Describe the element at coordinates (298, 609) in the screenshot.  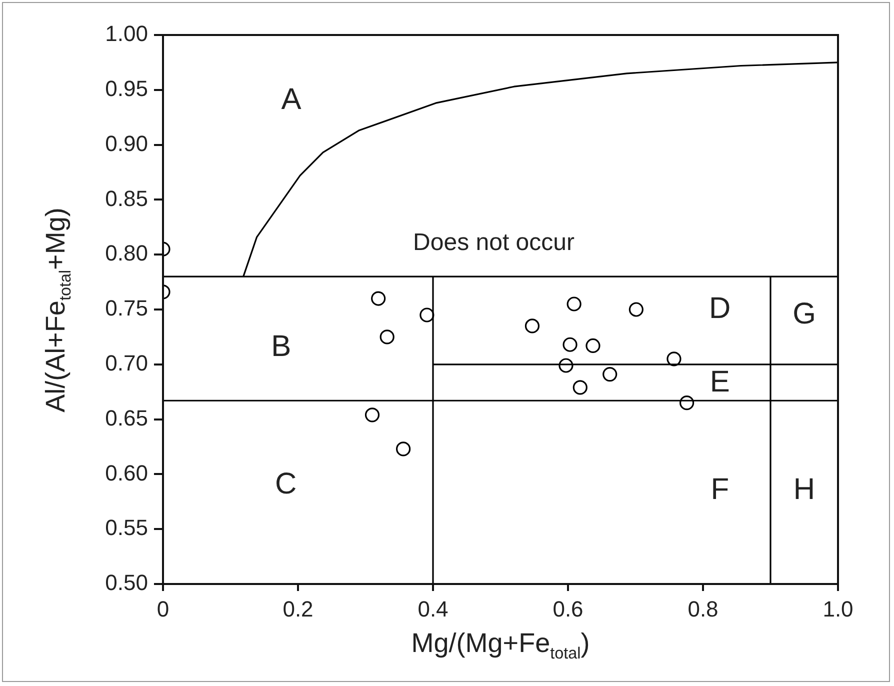
I see `x-tick-label: 0.2` at that location.